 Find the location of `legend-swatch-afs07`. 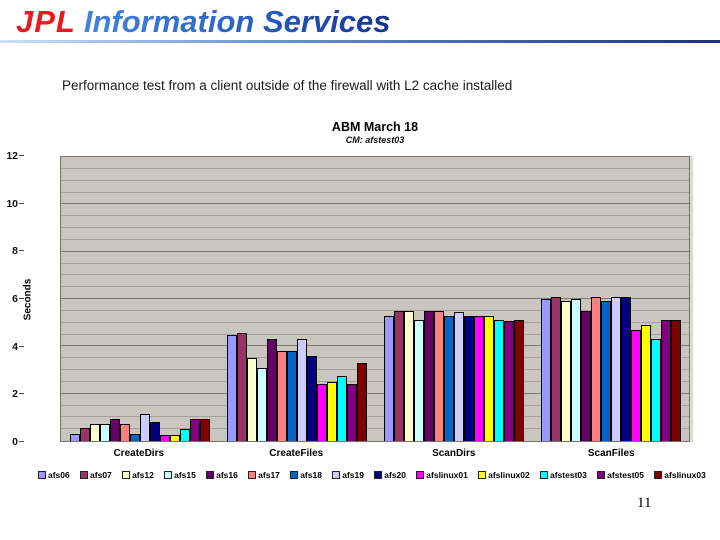

legend-swatch-afs07 is located at coordinates (84, 475).